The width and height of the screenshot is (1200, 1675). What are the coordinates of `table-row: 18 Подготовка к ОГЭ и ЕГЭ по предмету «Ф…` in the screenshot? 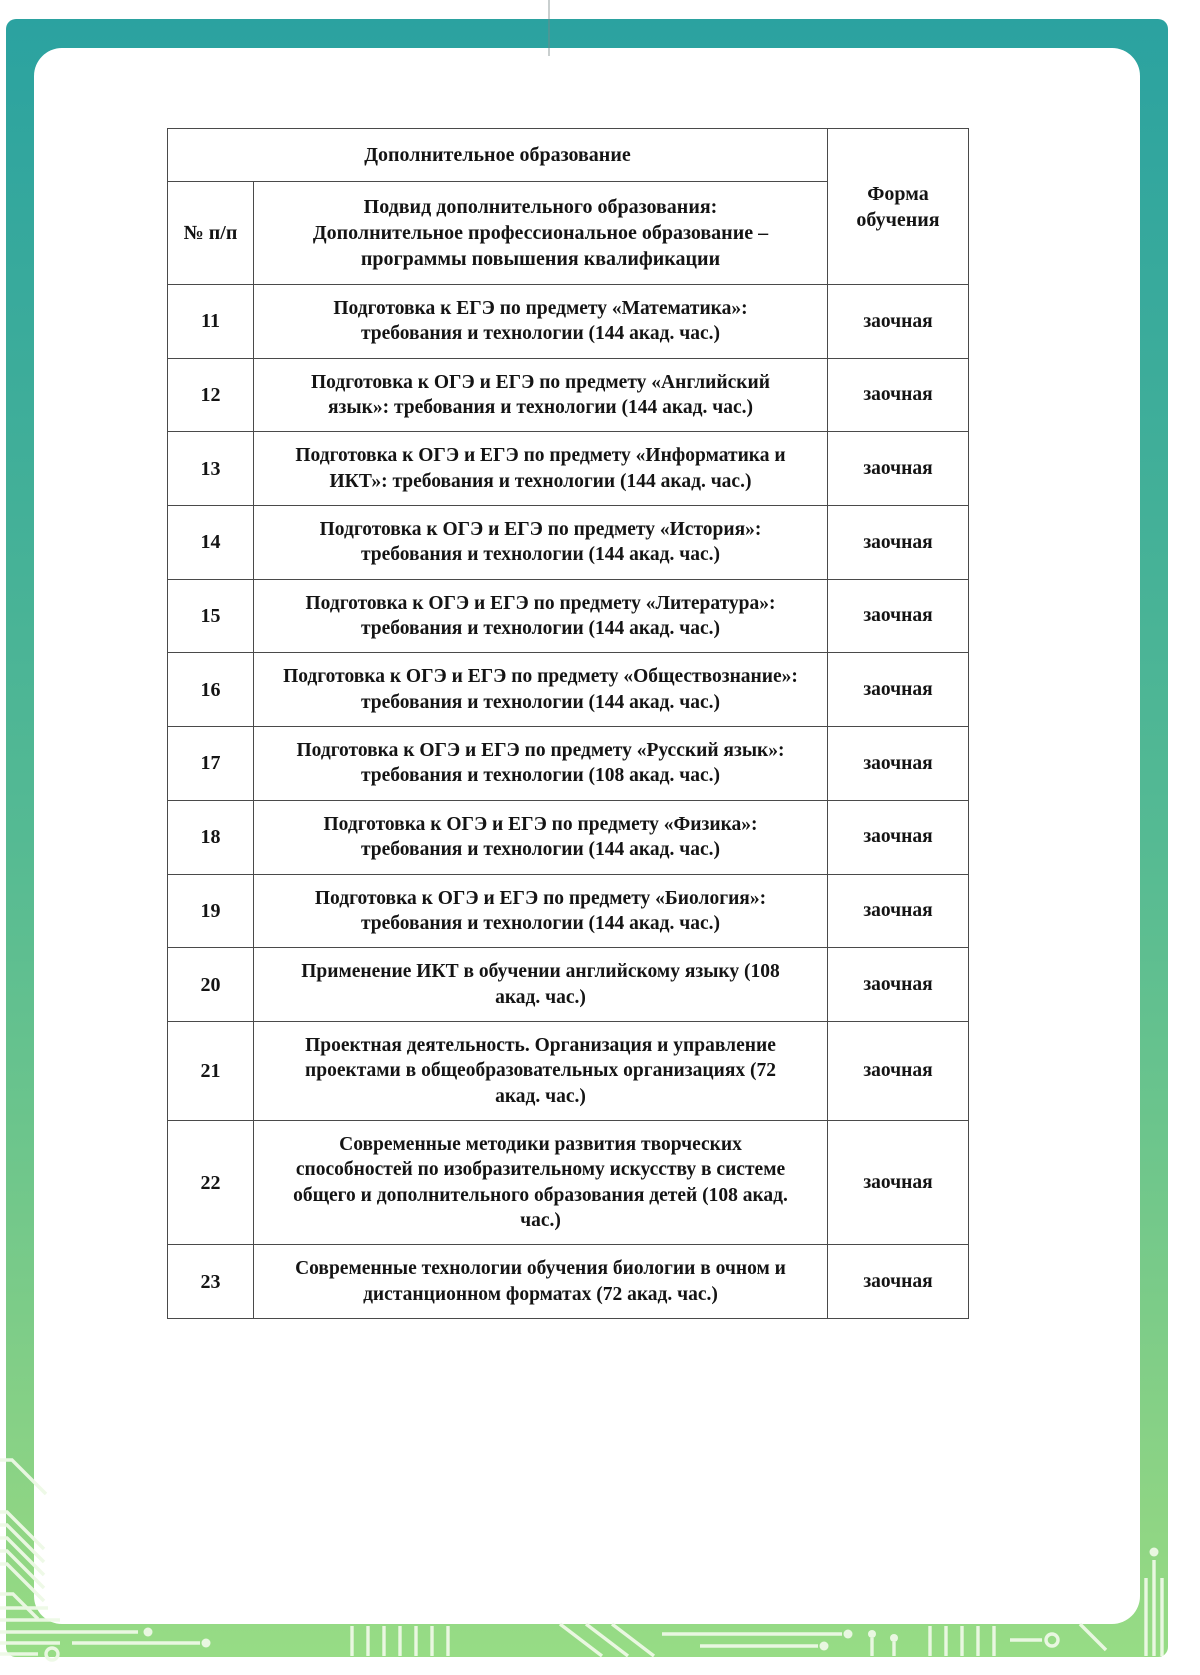 It's located at (568, 837).